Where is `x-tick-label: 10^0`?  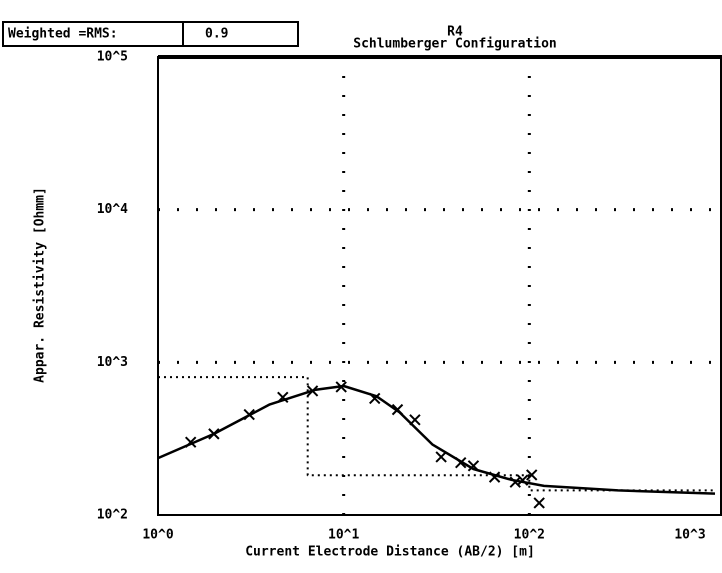
x-tick-label: 10^0 is located at coordinates (157, 535).